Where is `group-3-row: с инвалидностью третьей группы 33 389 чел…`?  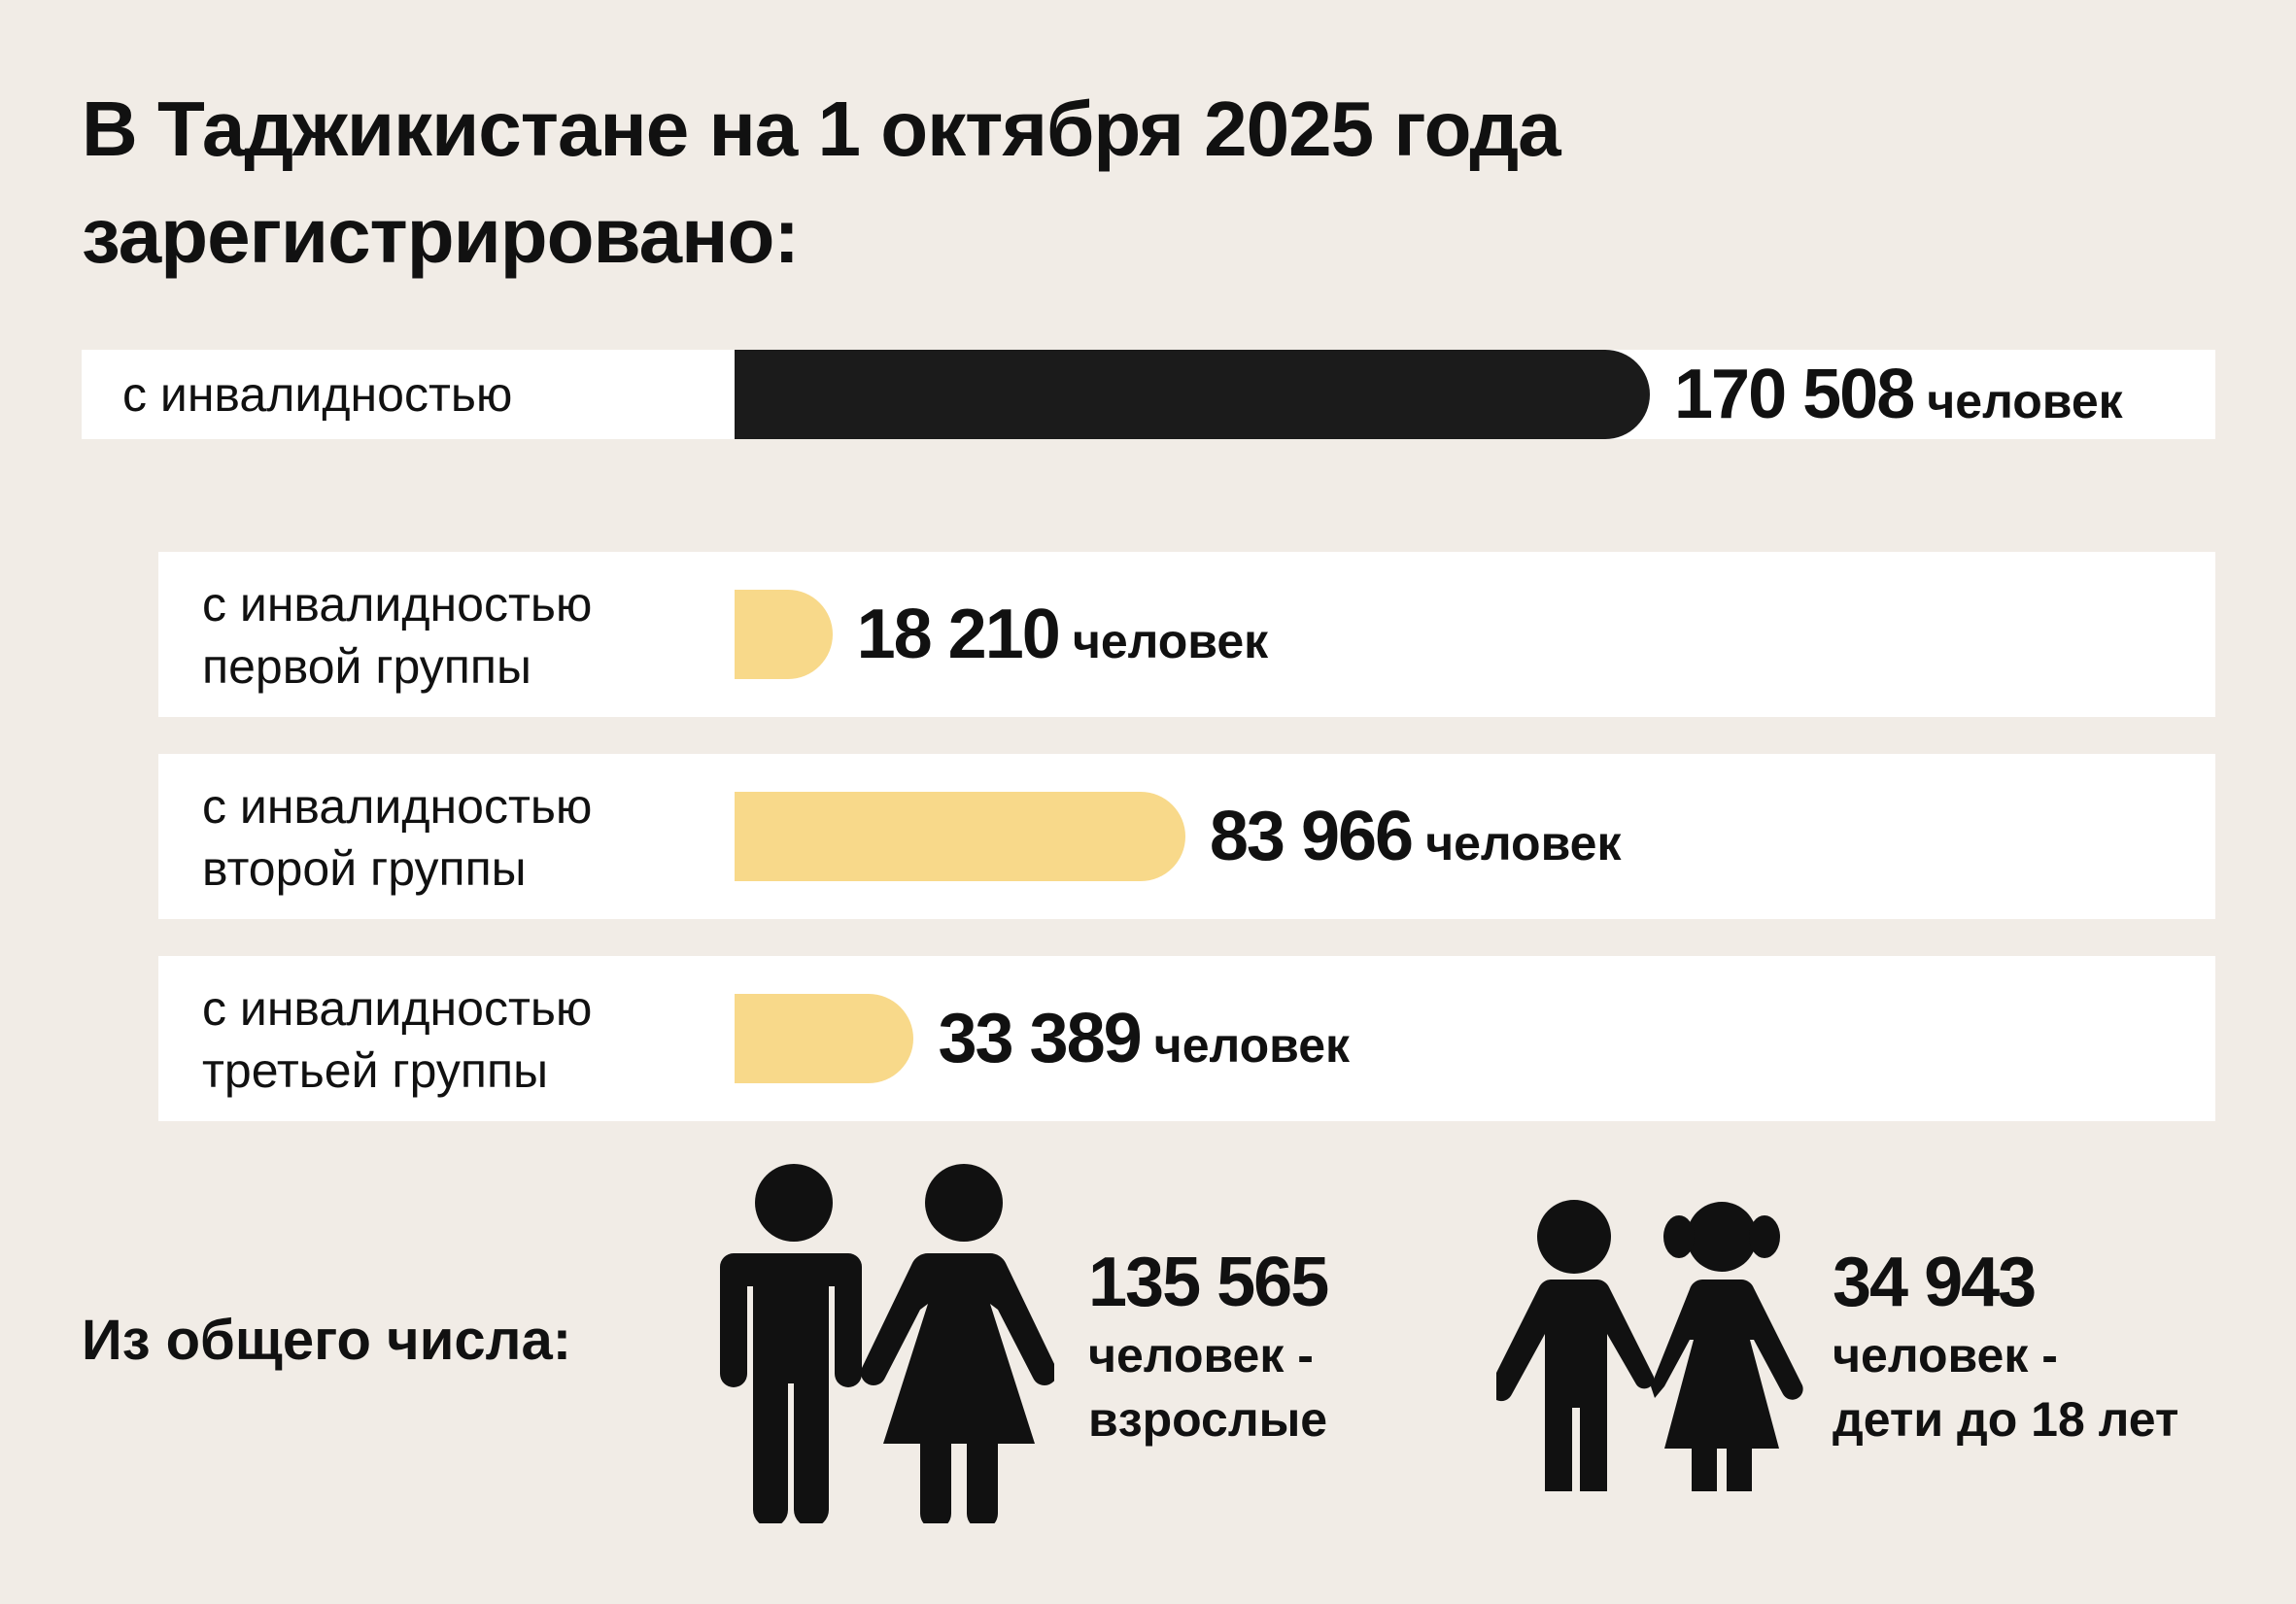 group-3-row: с инвалидностью третьей группы 33 389 чел… is located at coordinates (1186, 1038).